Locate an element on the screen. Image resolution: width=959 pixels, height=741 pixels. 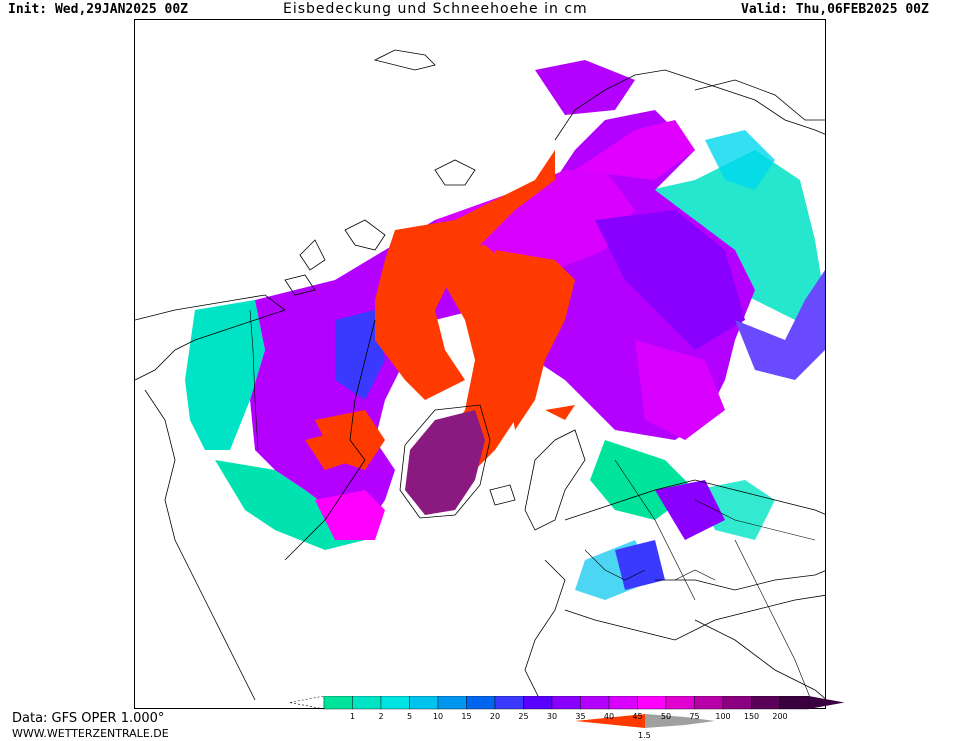
legend-tick-label: 100 is located at coordinates (723, 716).